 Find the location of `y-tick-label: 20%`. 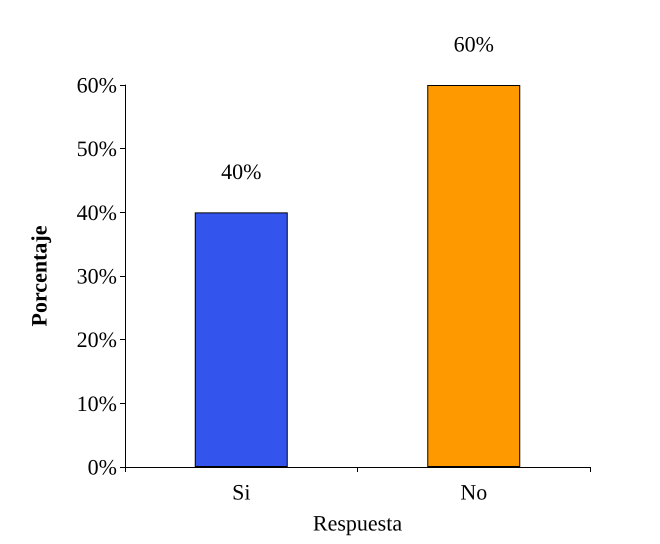

y-tick-label: 20% is located at coordinates (96, 339).